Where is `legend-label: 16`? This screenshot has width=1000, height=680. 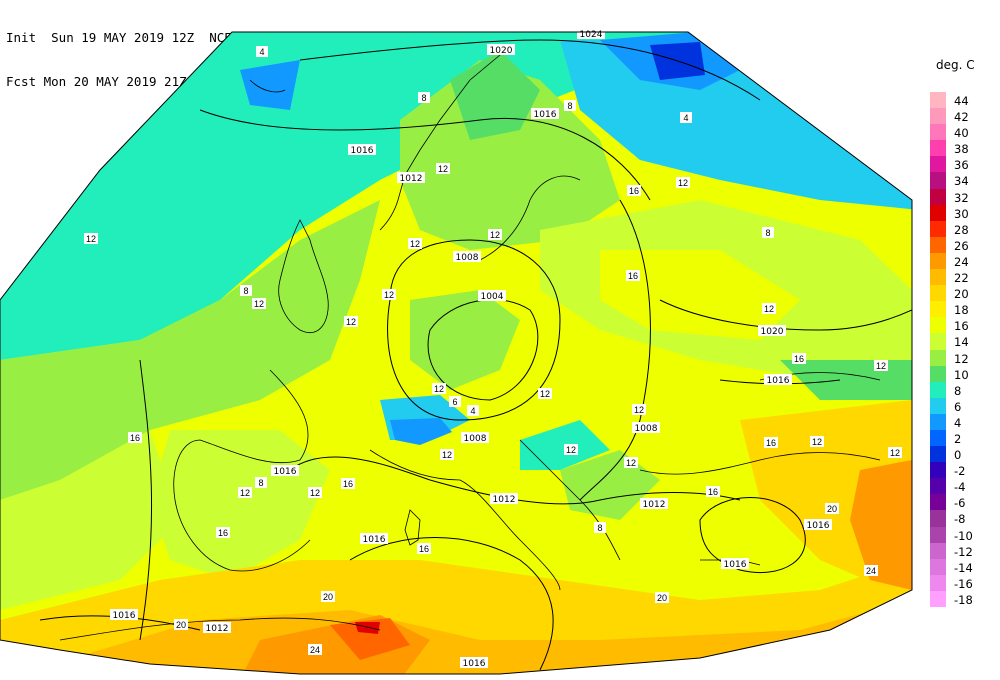 legend-label: 16 is located at coordinates (961, 326).